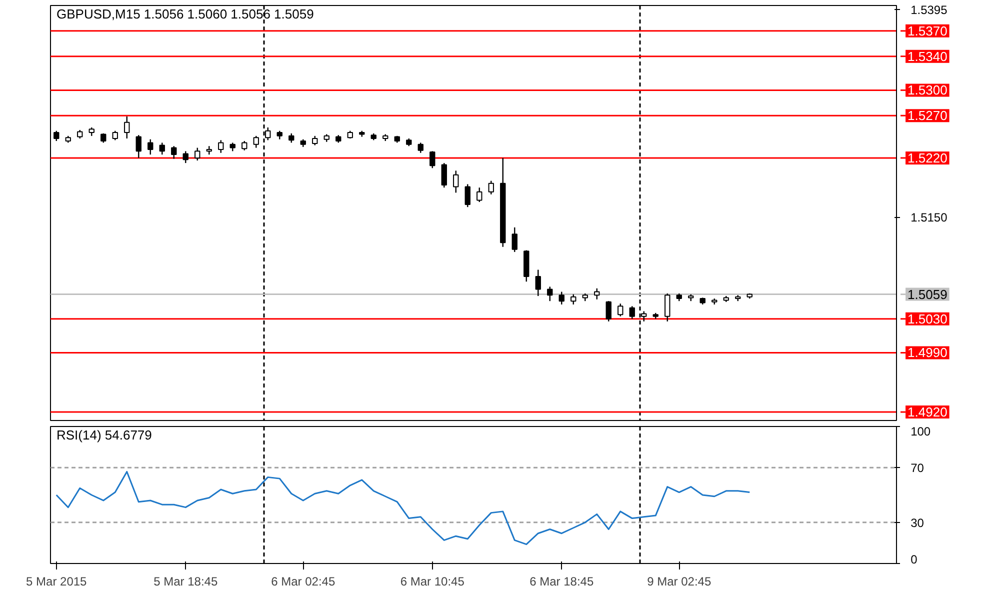  What do you see at coordinates (928, 90) in the screenshot?
I see `ref-line-label: 1.5300` at bounding box center [928, 90].